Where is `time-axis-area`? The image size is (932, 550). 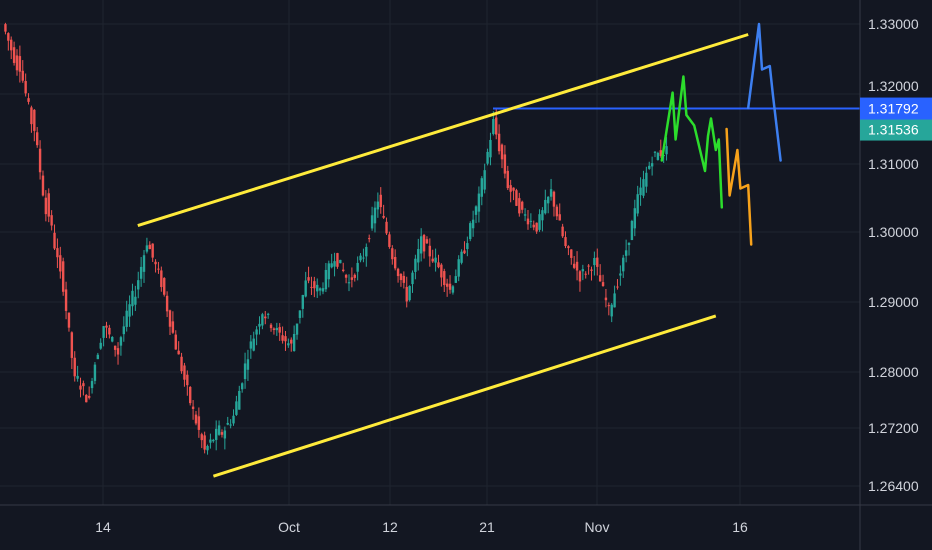
time-axis-area is located at coordinates (466, 527).